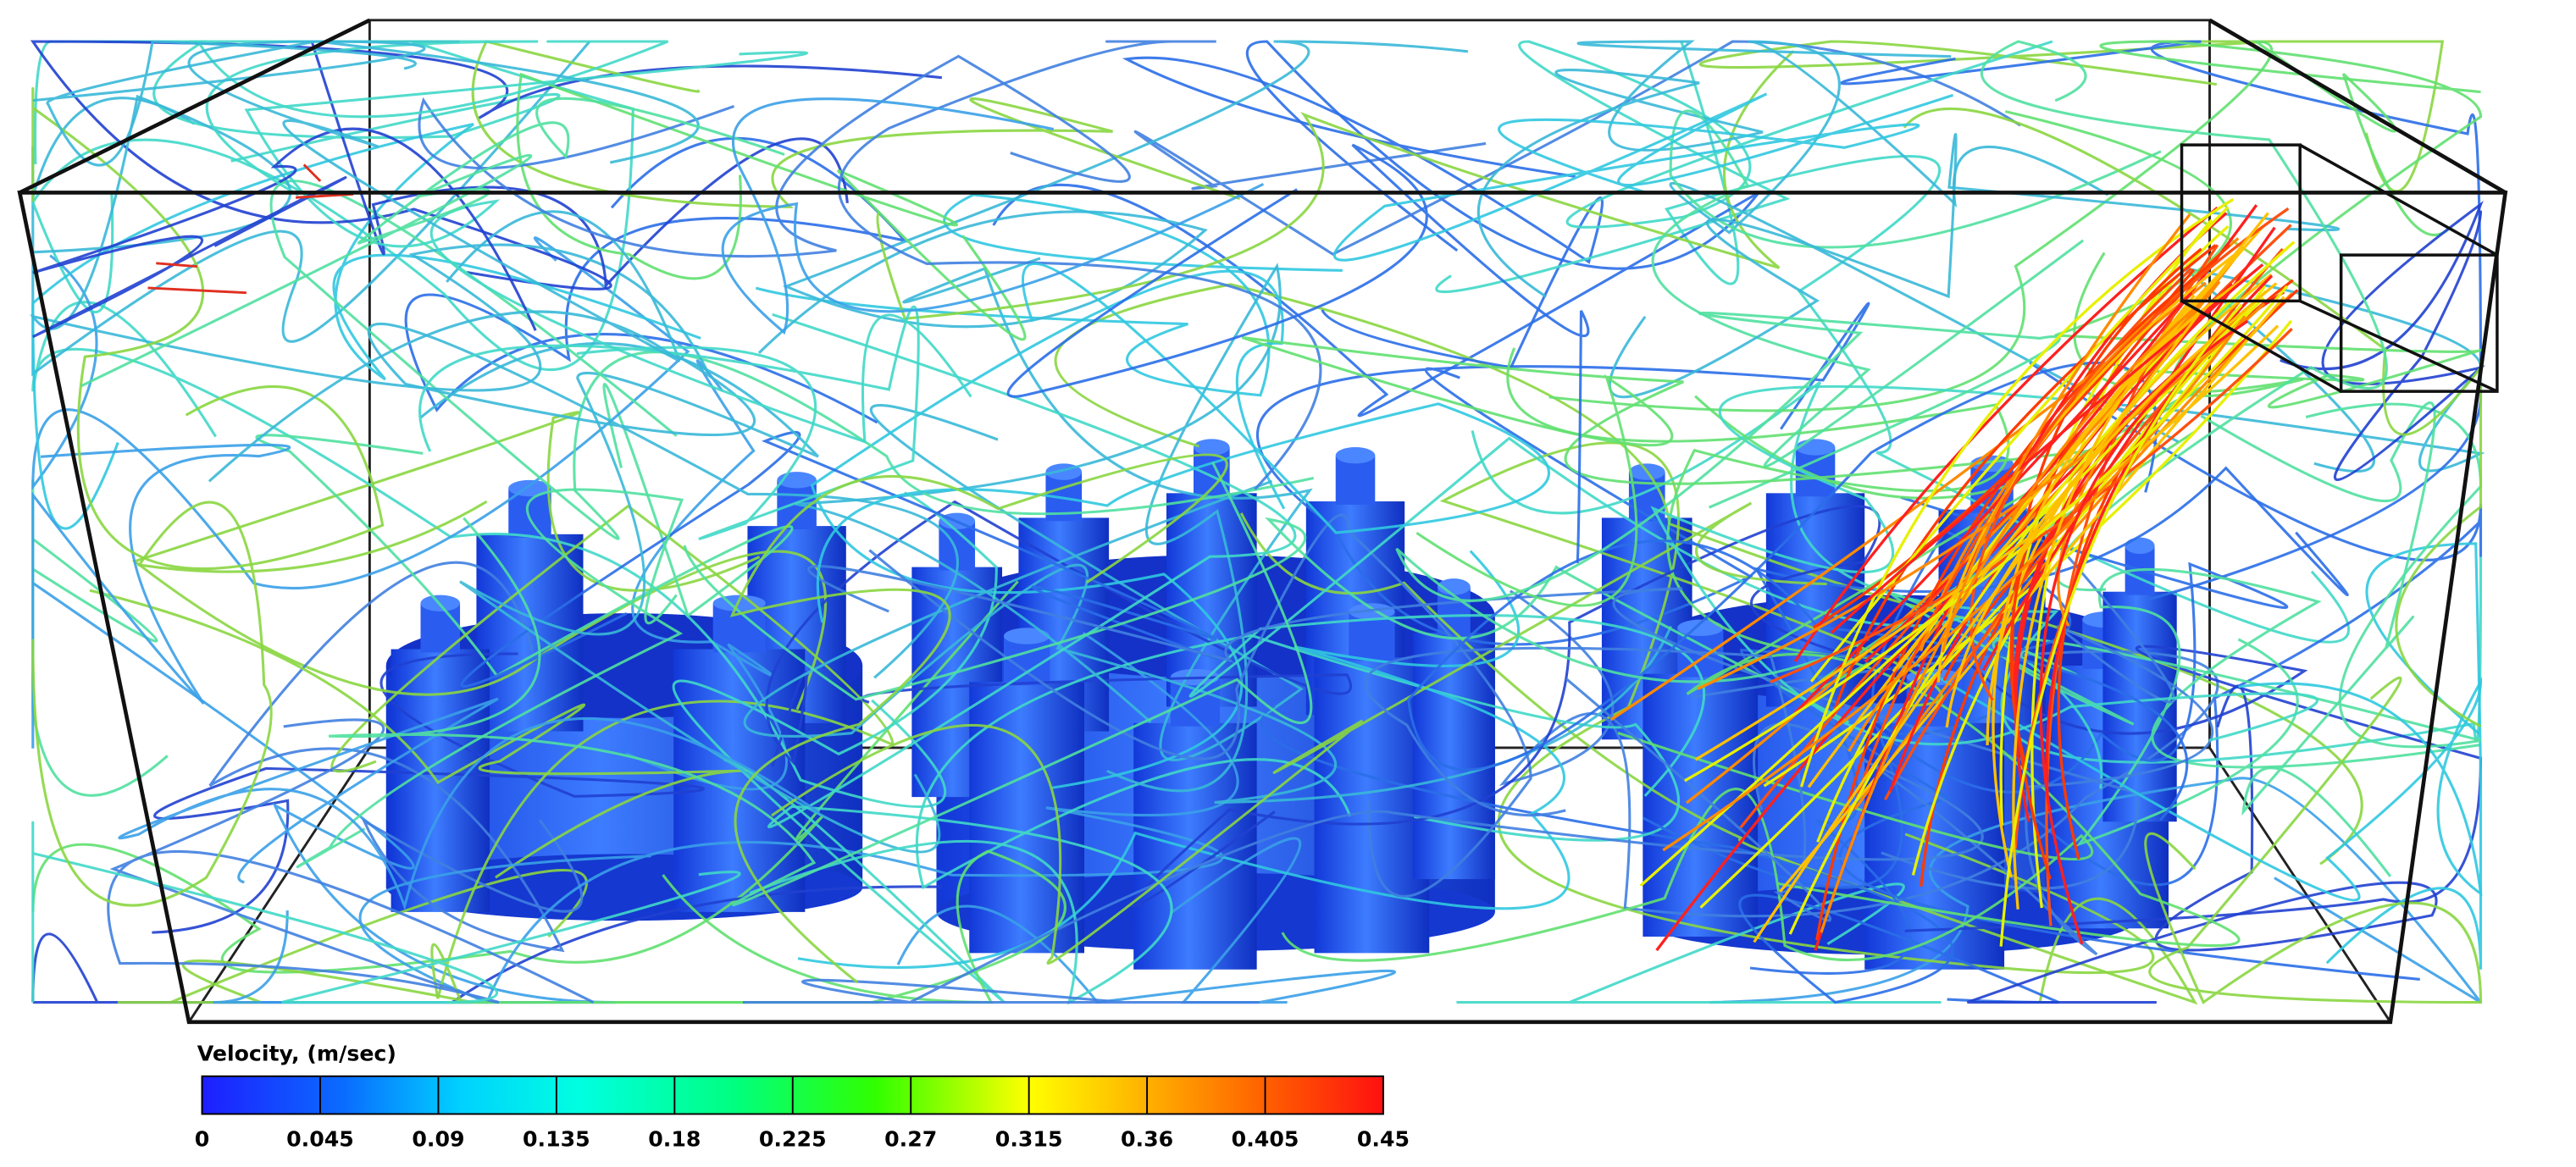 The height and width of the screenshot is (1167, 2576). What do you see at coordinates (1147, 1138) in the screenshot?
I see `colorbar-tick-label: 0.36` at bounding box center [1147, 1138].